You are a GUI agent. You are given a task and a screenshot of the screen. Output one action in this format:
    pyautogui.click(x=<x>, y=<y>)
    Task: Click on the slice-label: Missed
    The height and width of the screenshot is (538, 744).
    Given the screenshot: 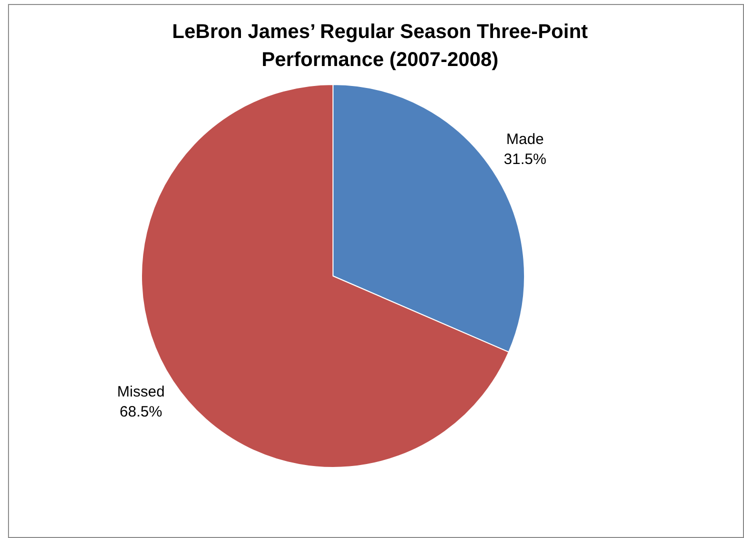 What is the action you would take?
    pyautogui.click(x=141, y=391)
    